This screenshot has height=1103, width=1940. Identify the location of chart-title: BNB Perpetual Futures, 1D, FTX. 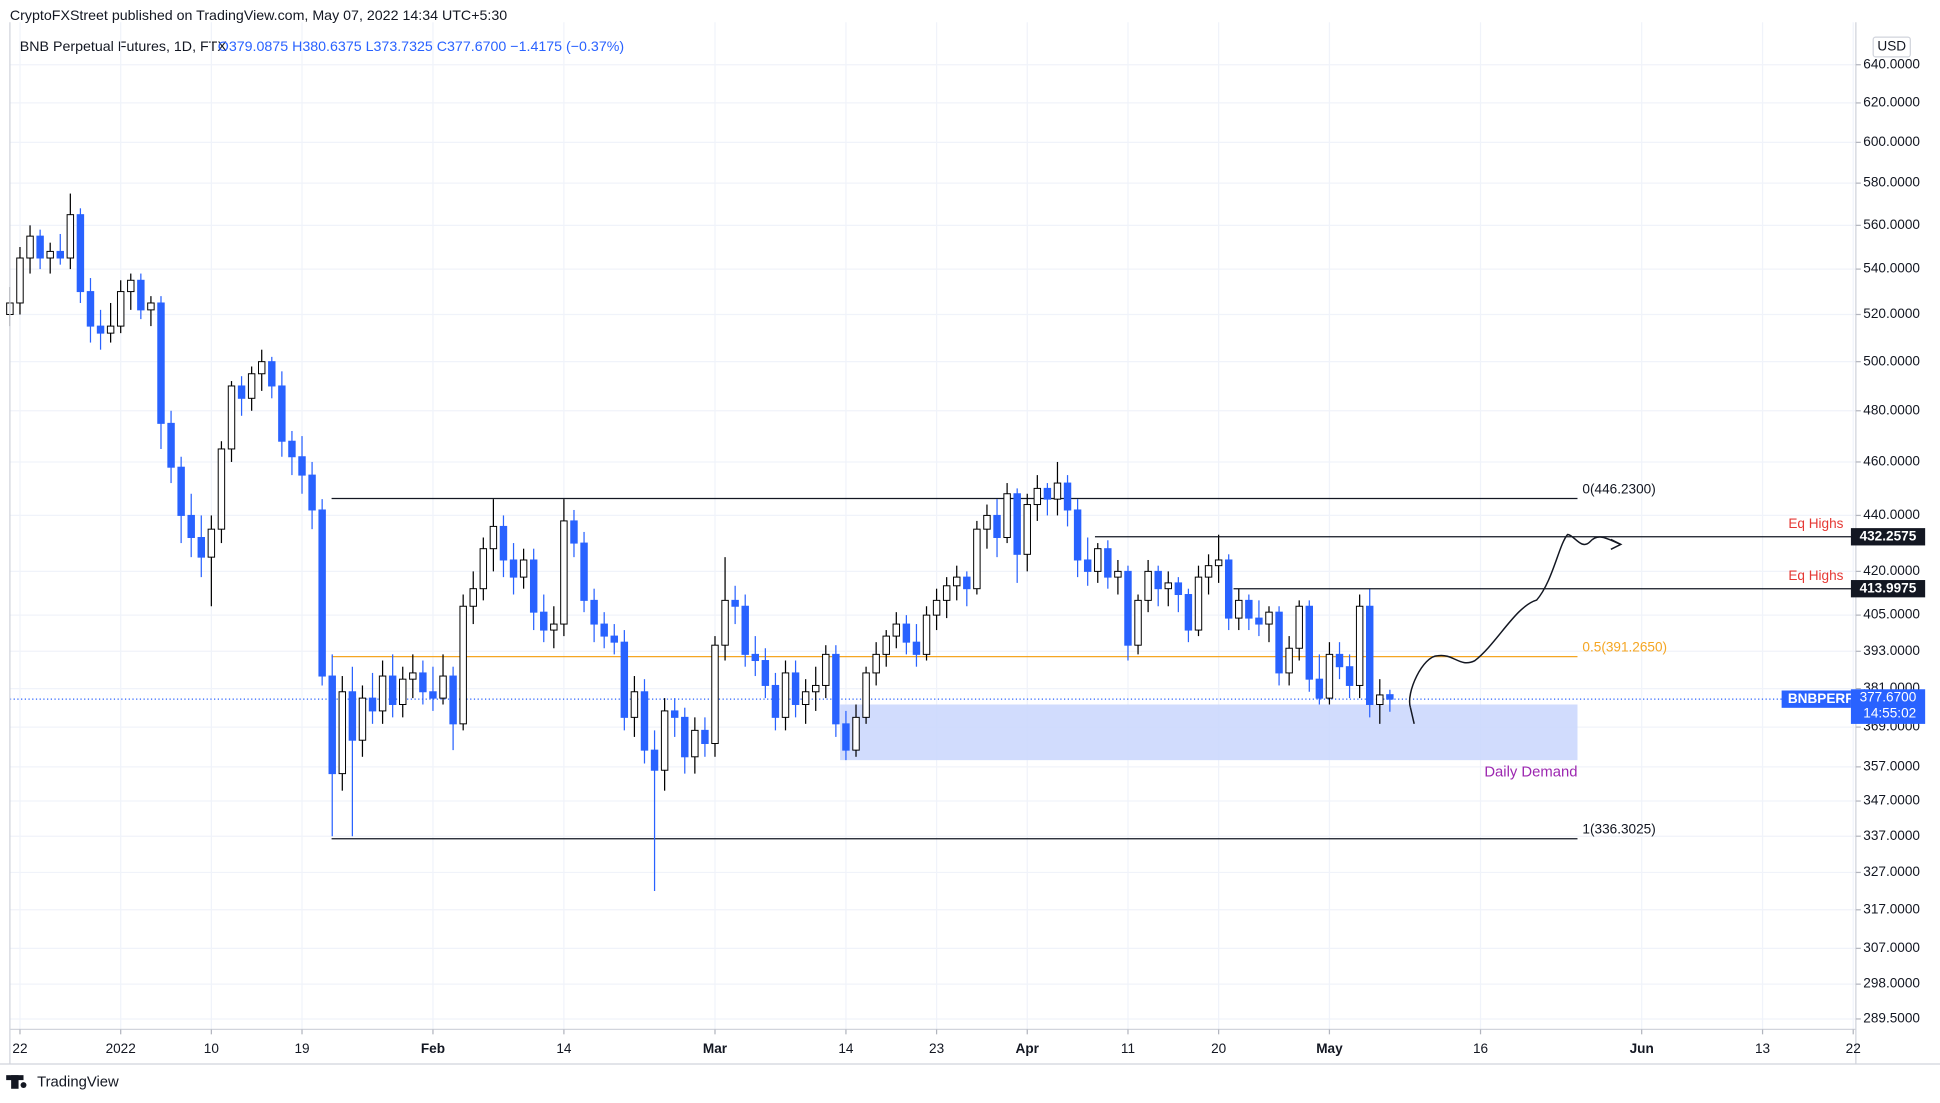
(124, 47).